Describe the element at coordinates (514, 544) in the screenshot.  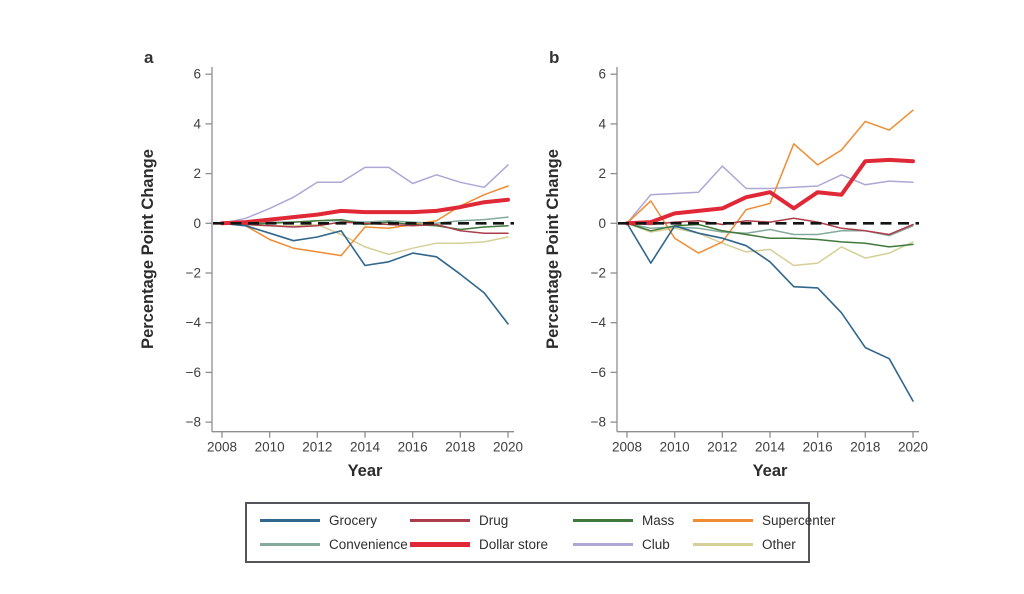
I see `legend-label: Dollar store` at that location.